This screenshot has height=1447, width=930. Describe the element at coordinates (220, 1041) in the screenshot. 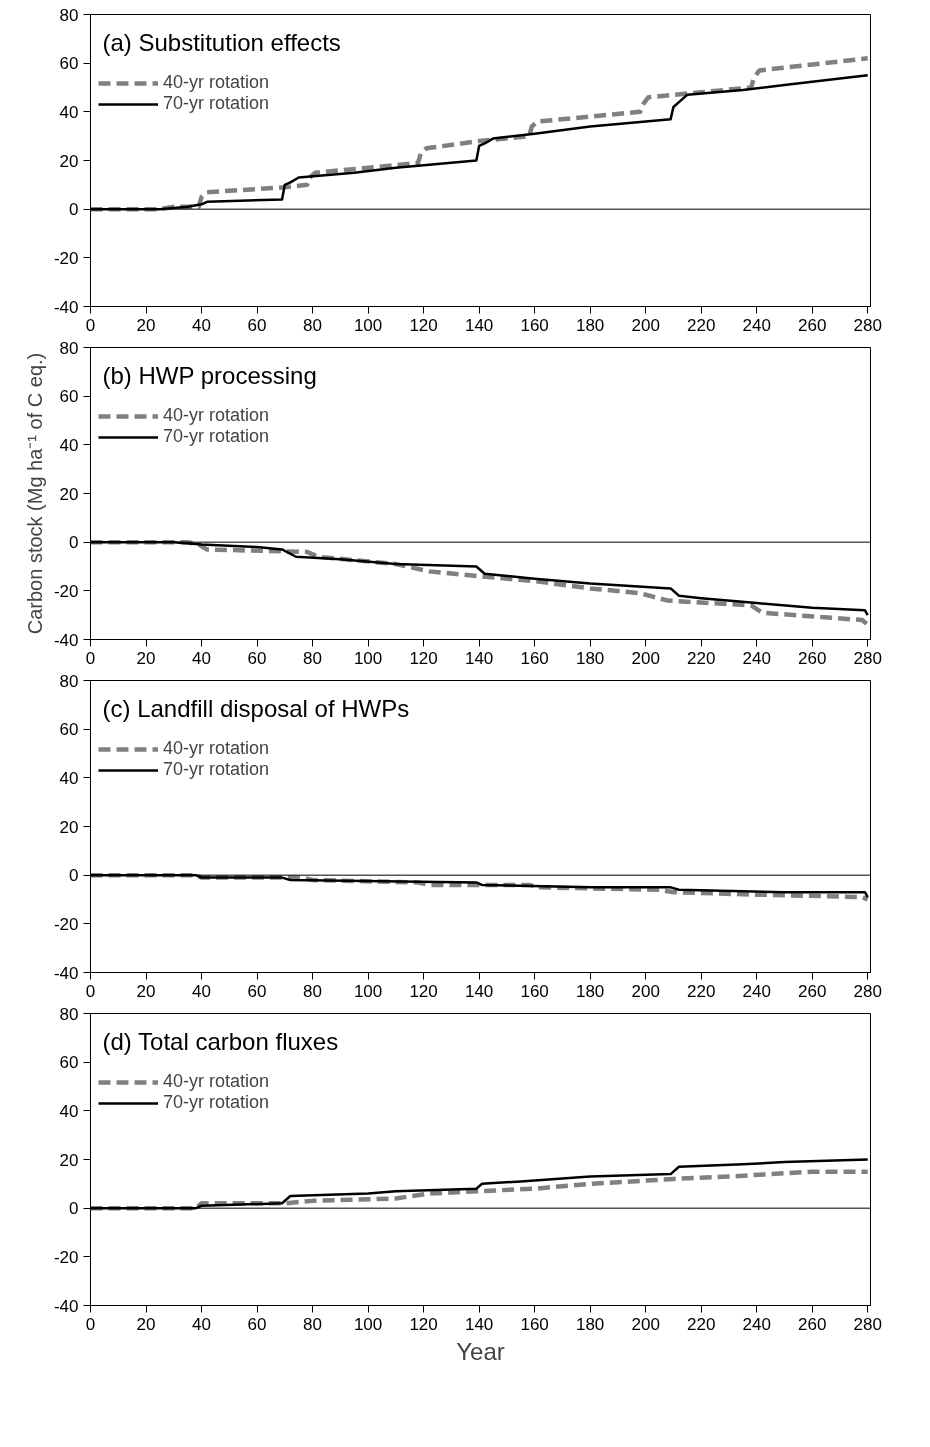

I see `text: (d) Total carbon fluxes` at that location.